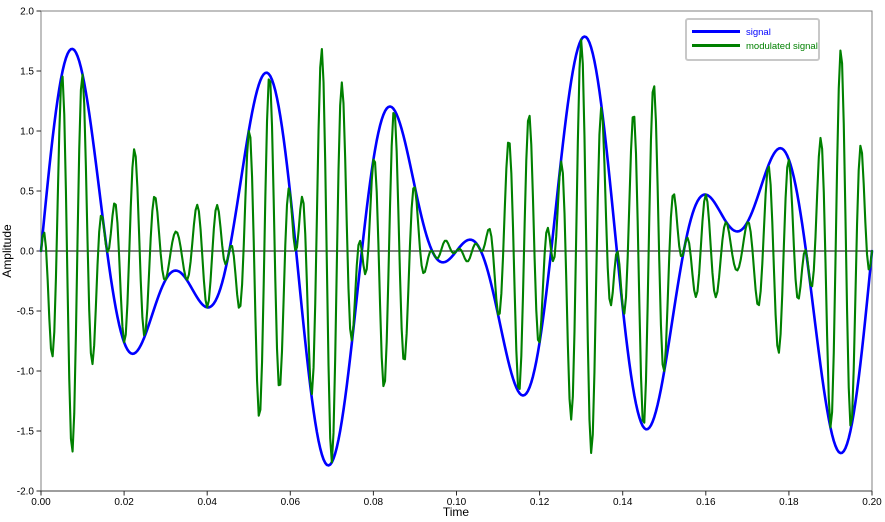 Image resolution: width=885 pixels, height=522 pixels. What do you see at coordinates (27, 72) in the screenshot?
I see `y-tick-label: 1.5` at bounding box center [27, 72].